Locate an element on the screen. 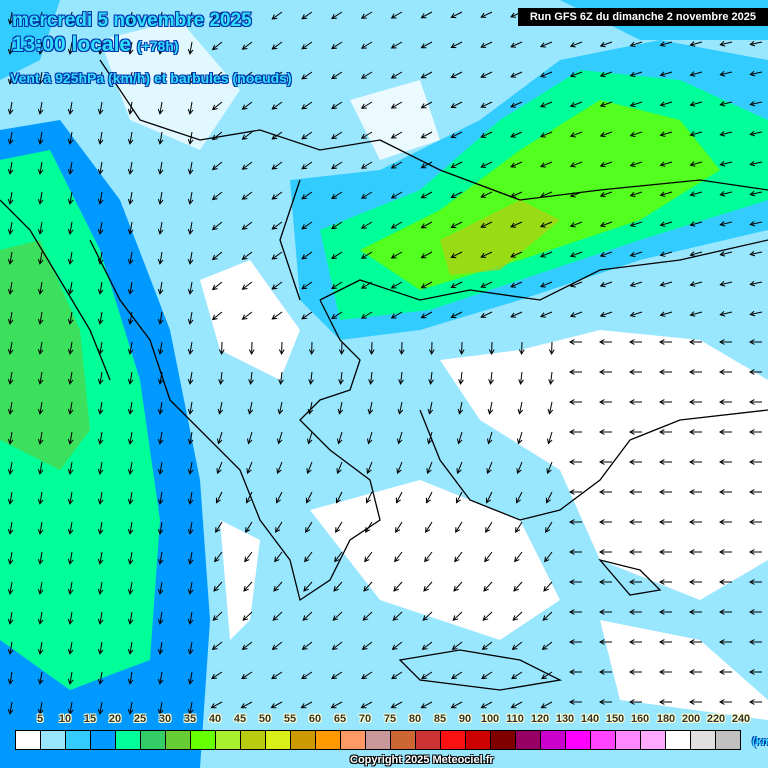 The width and height of the screenshot is (768, 768). legend-label: 120 is located at coordinates (540, 719).